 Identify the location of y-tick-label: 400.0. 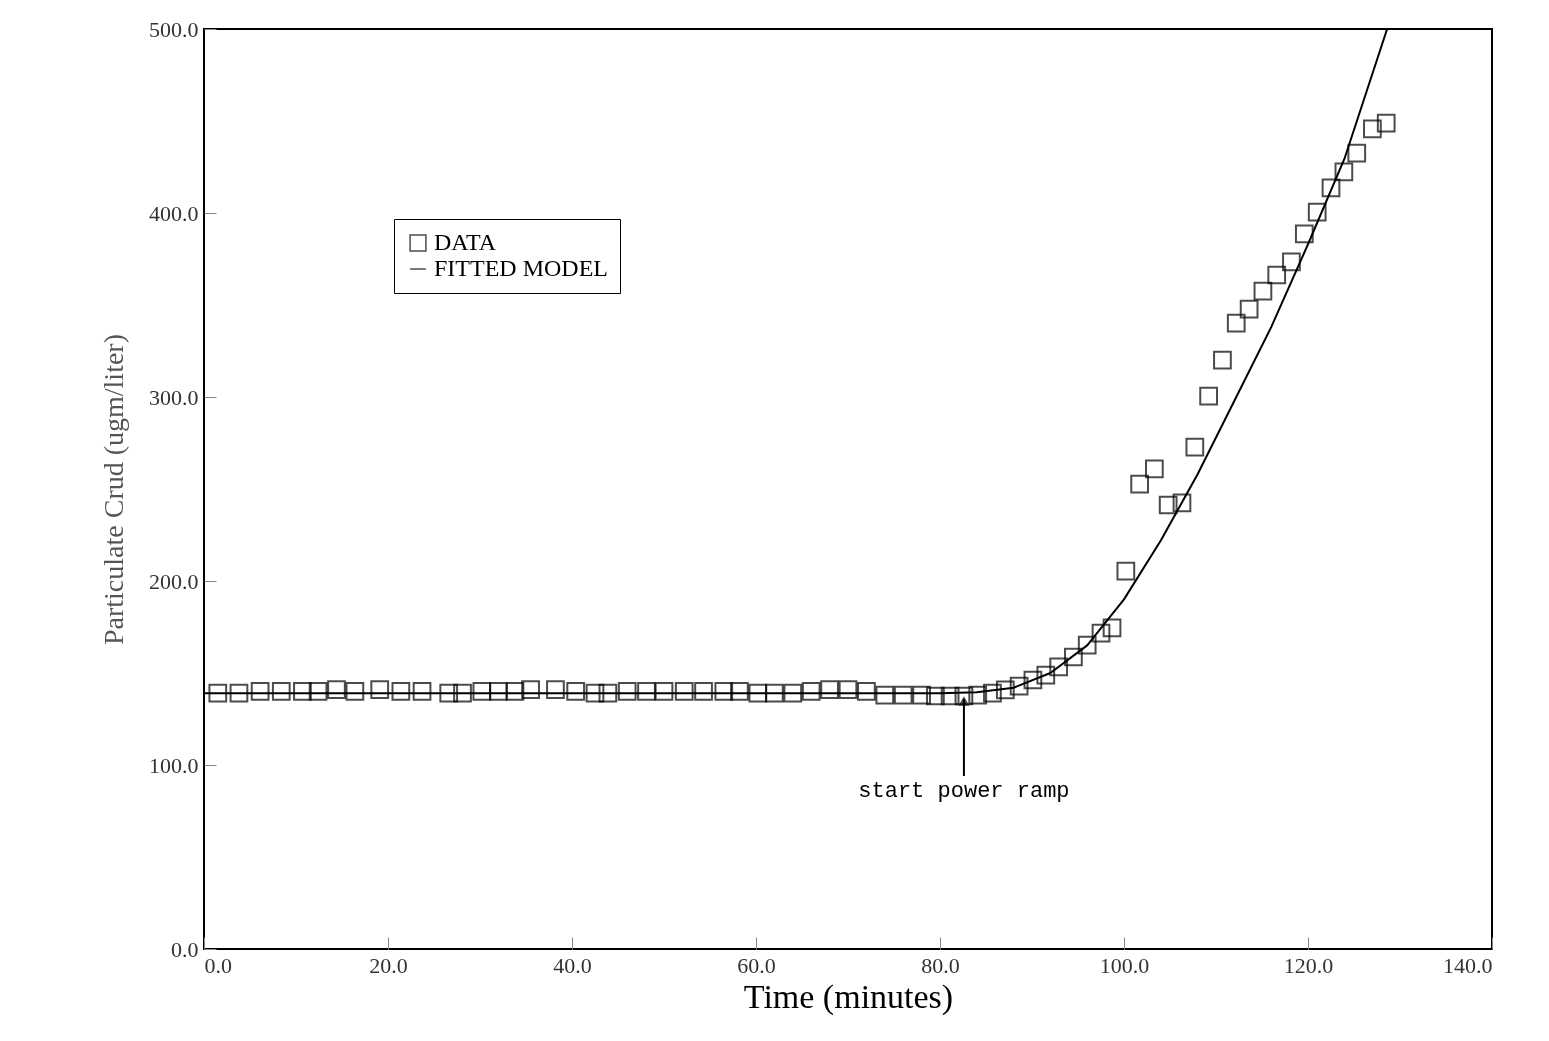
(174, 213).